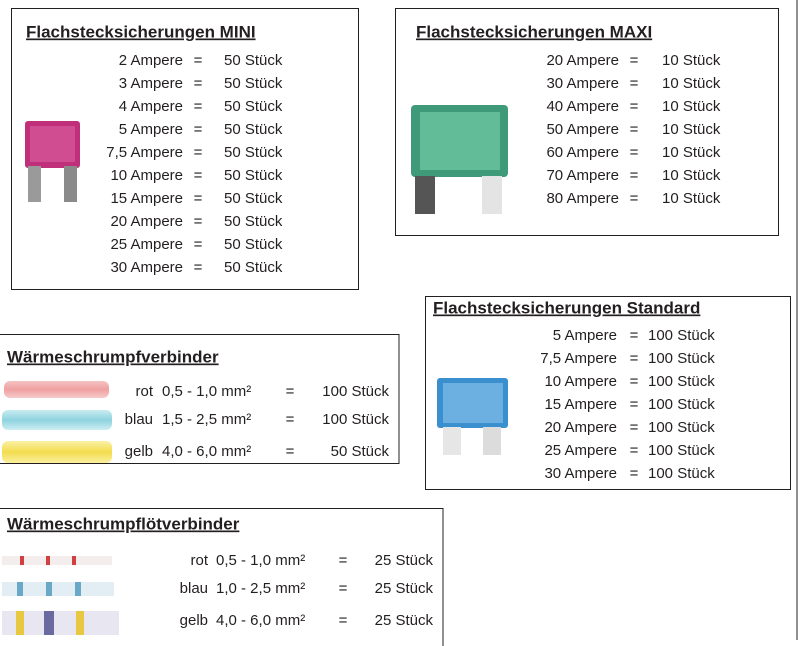  I want to click on solder-tube-images, so click(60, 595).